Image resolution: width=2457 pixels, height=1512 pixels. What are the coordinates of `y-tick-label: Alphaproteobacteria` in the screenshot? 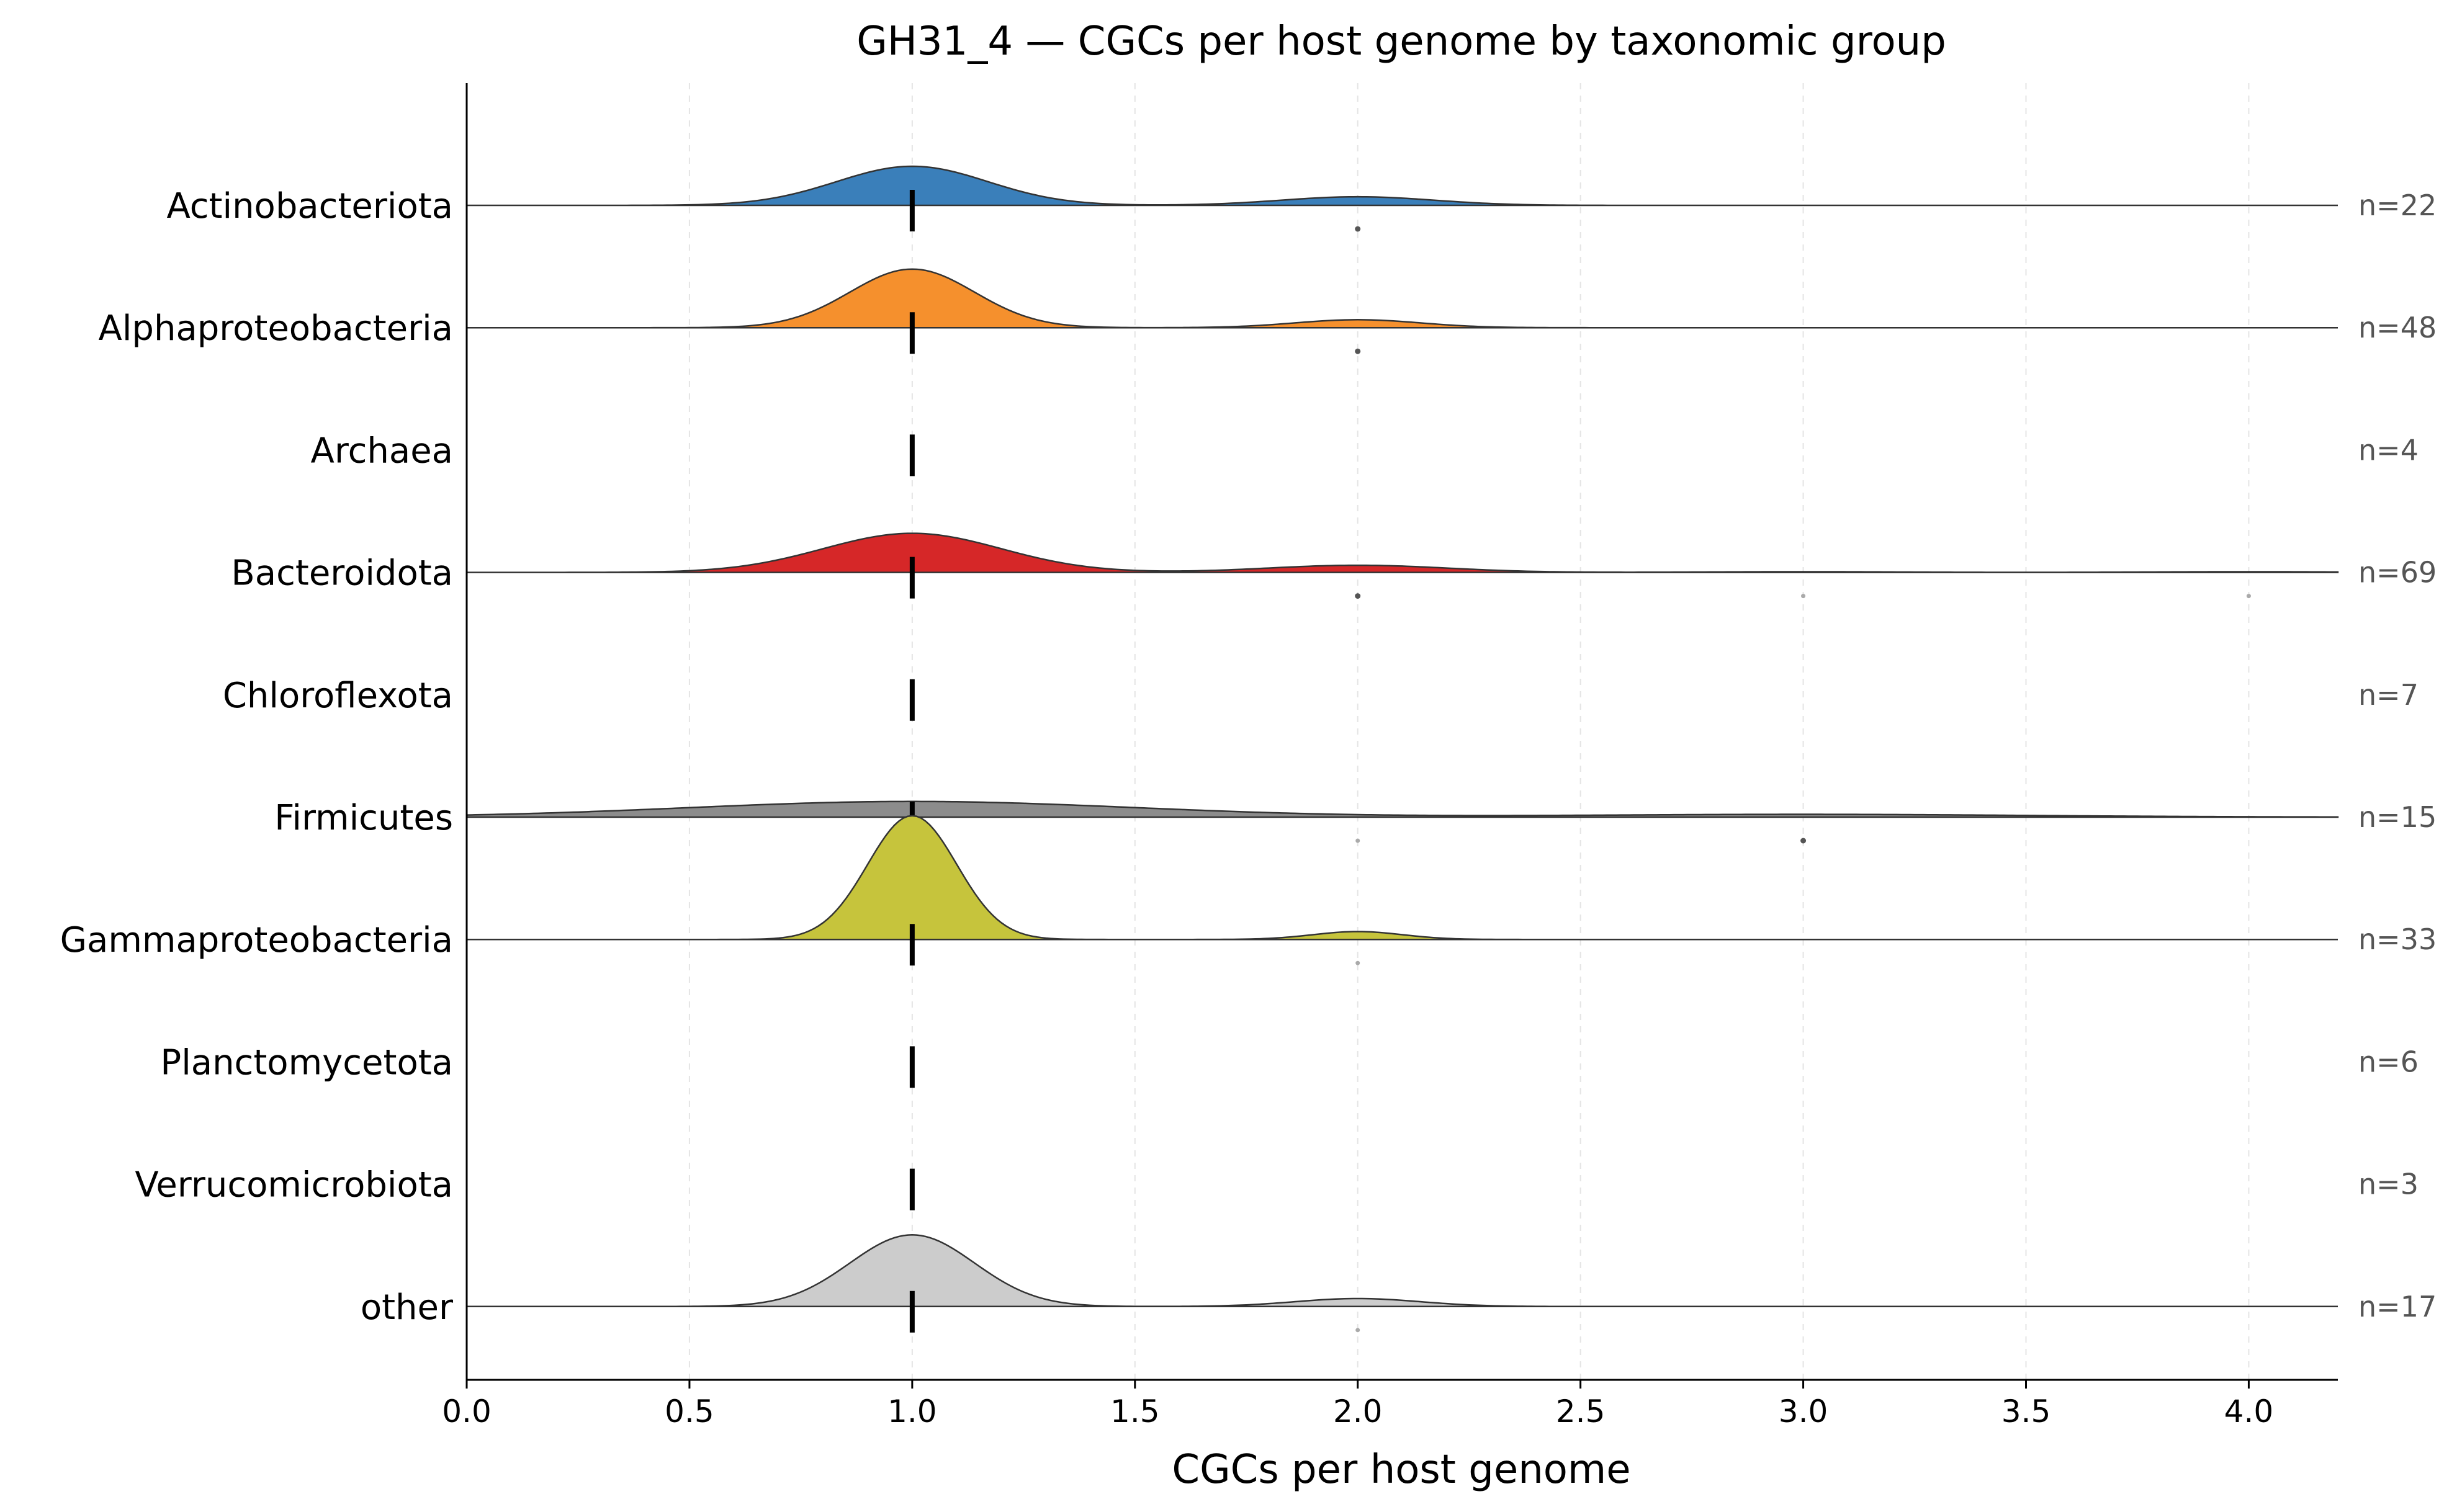 It's located at (276, 328).